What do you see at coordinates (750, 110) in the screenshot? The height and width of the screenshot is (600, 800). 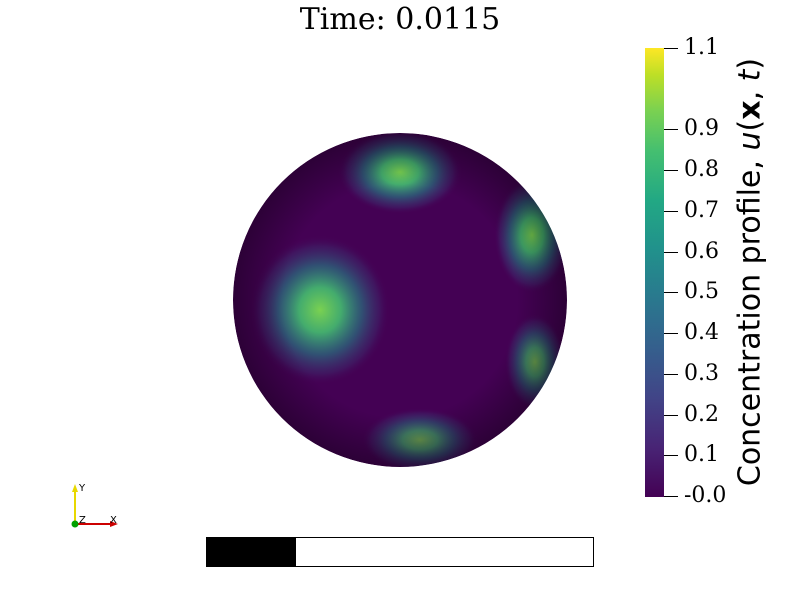 I see `colorbar-title-x: x` at bounding box center [750, 110].